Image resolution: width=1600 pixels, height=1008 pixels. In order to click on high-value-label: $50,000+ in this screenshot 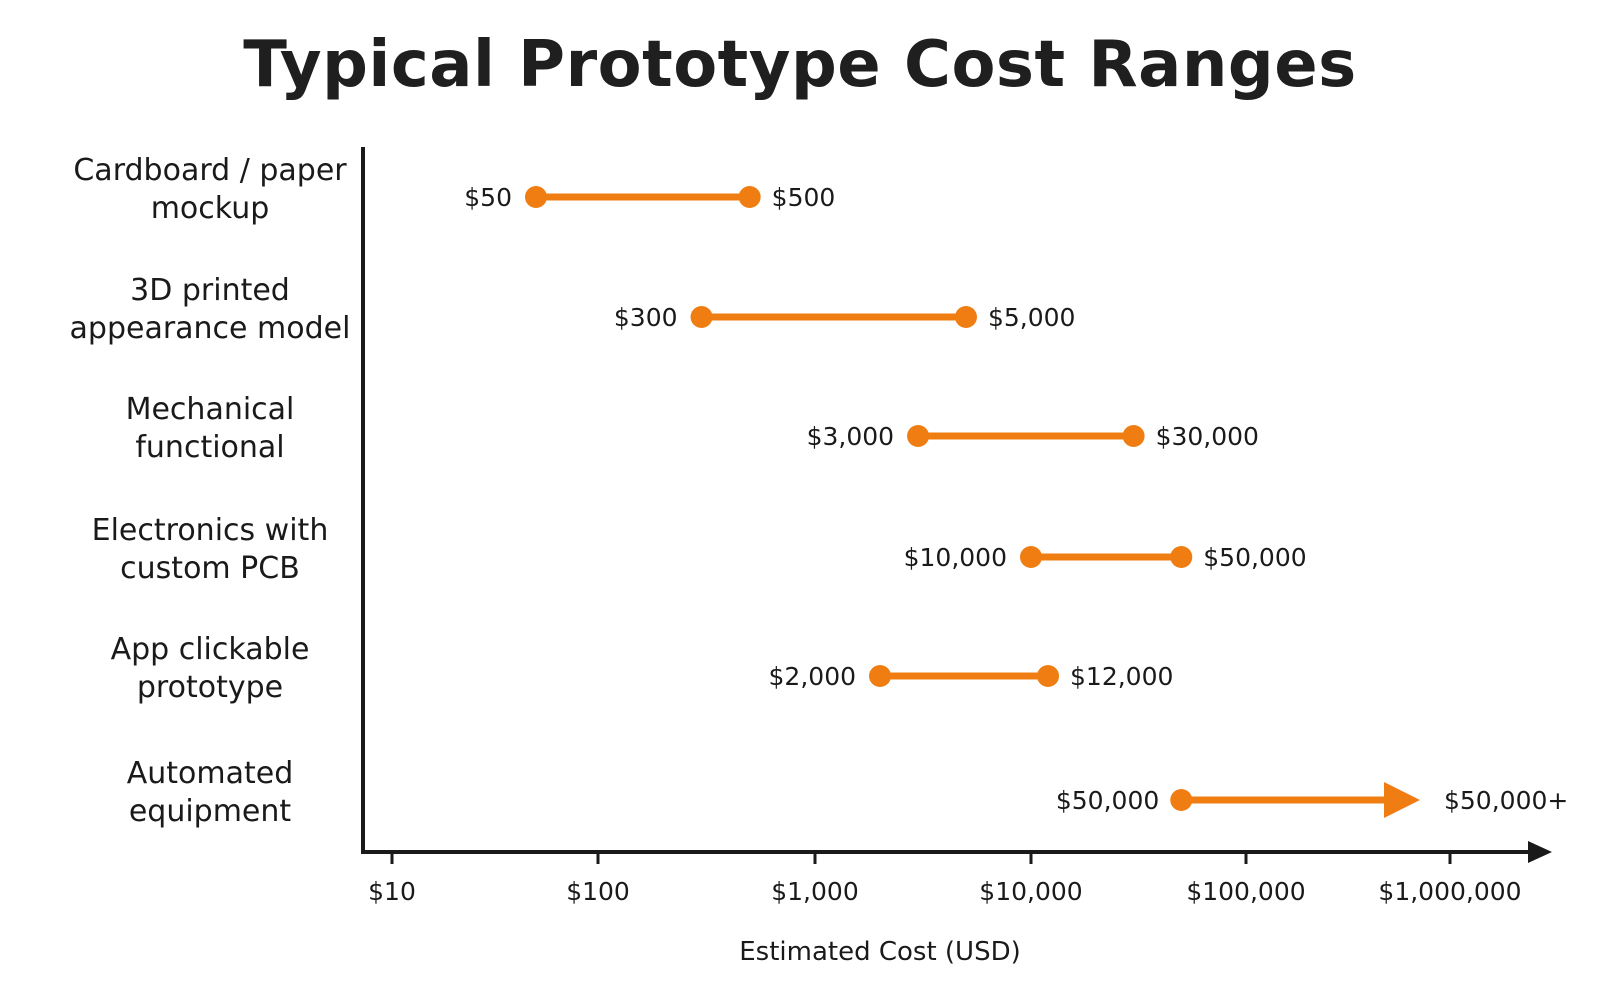, I will do `click(1506, 800)`.